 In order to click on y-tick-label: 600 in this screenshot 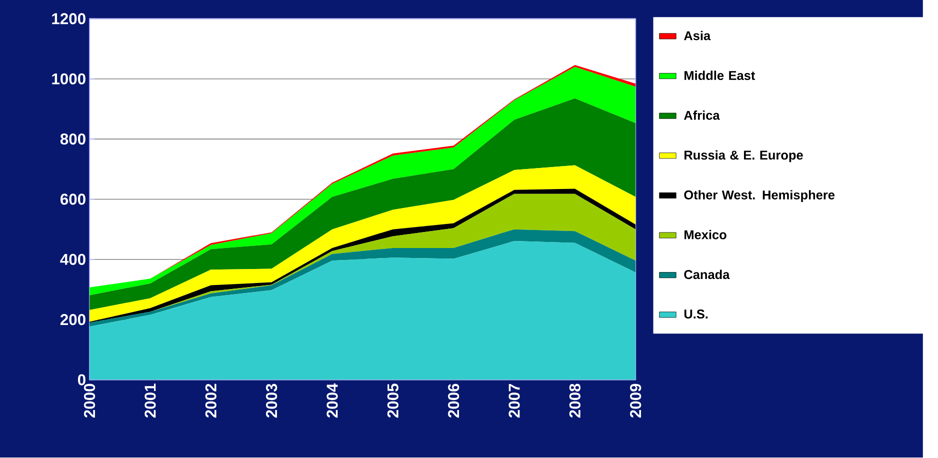, I will do `click(73, 200)`.